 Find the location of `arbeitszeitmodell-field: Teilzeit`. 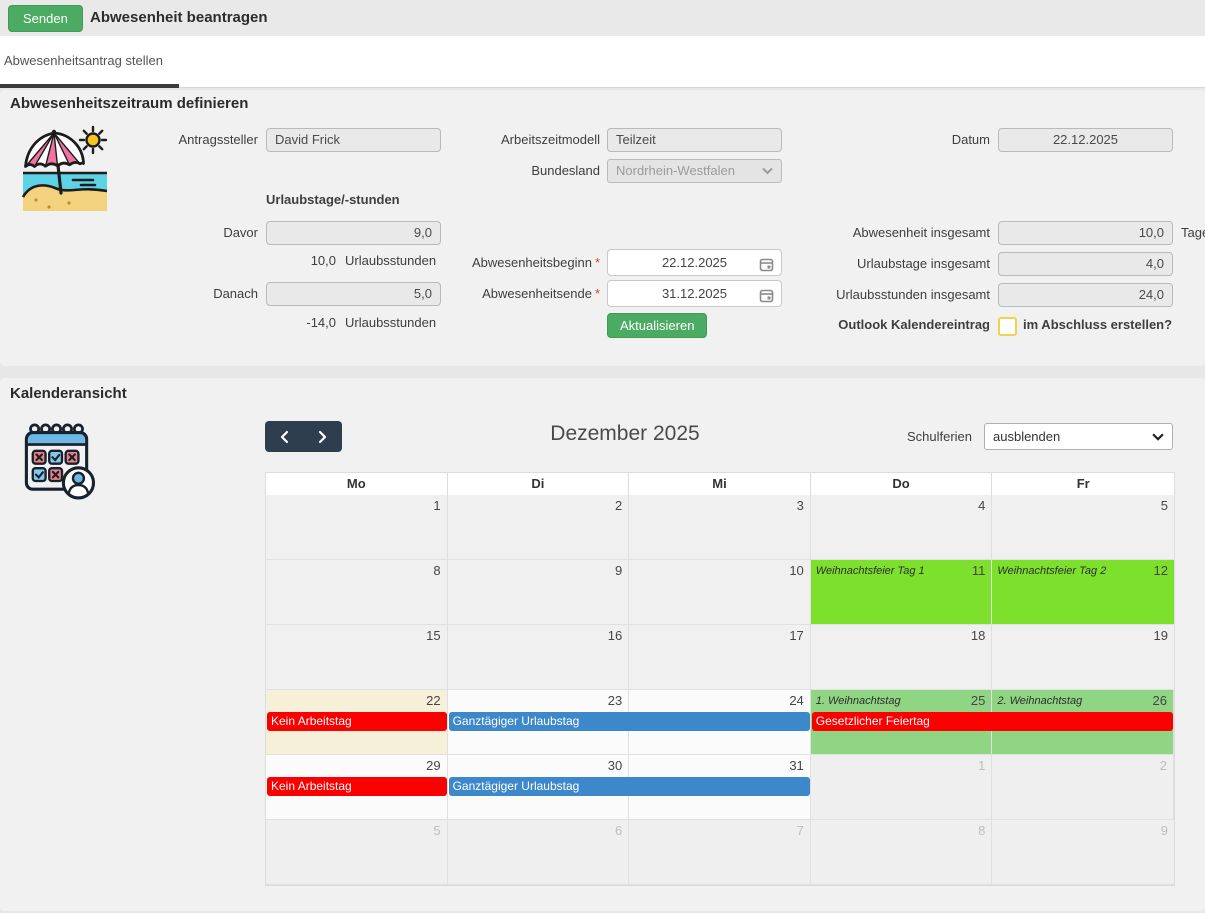

arbeitszeitmodell-field: Teilzeit is located at coordinates (694, 140).